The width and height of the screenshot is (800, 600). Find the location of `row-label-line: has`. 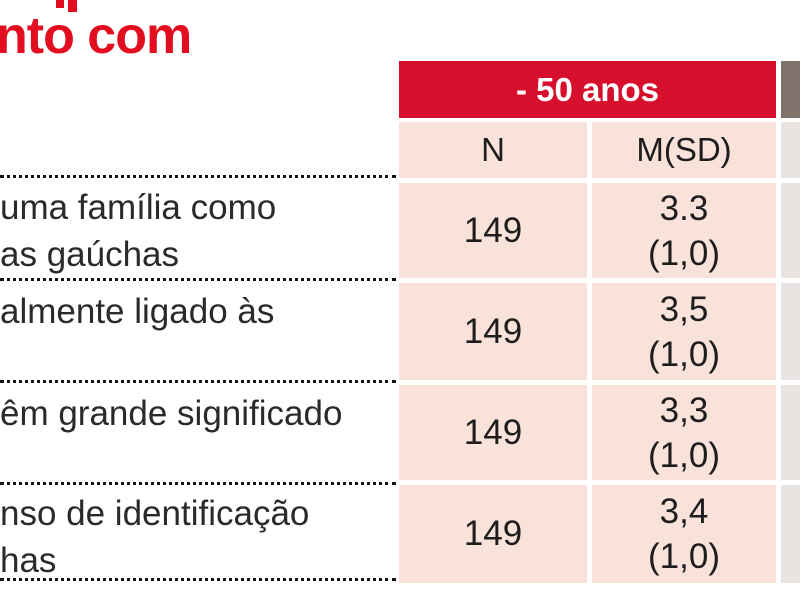

row-label-line: has is located at coordinates (28, 560).